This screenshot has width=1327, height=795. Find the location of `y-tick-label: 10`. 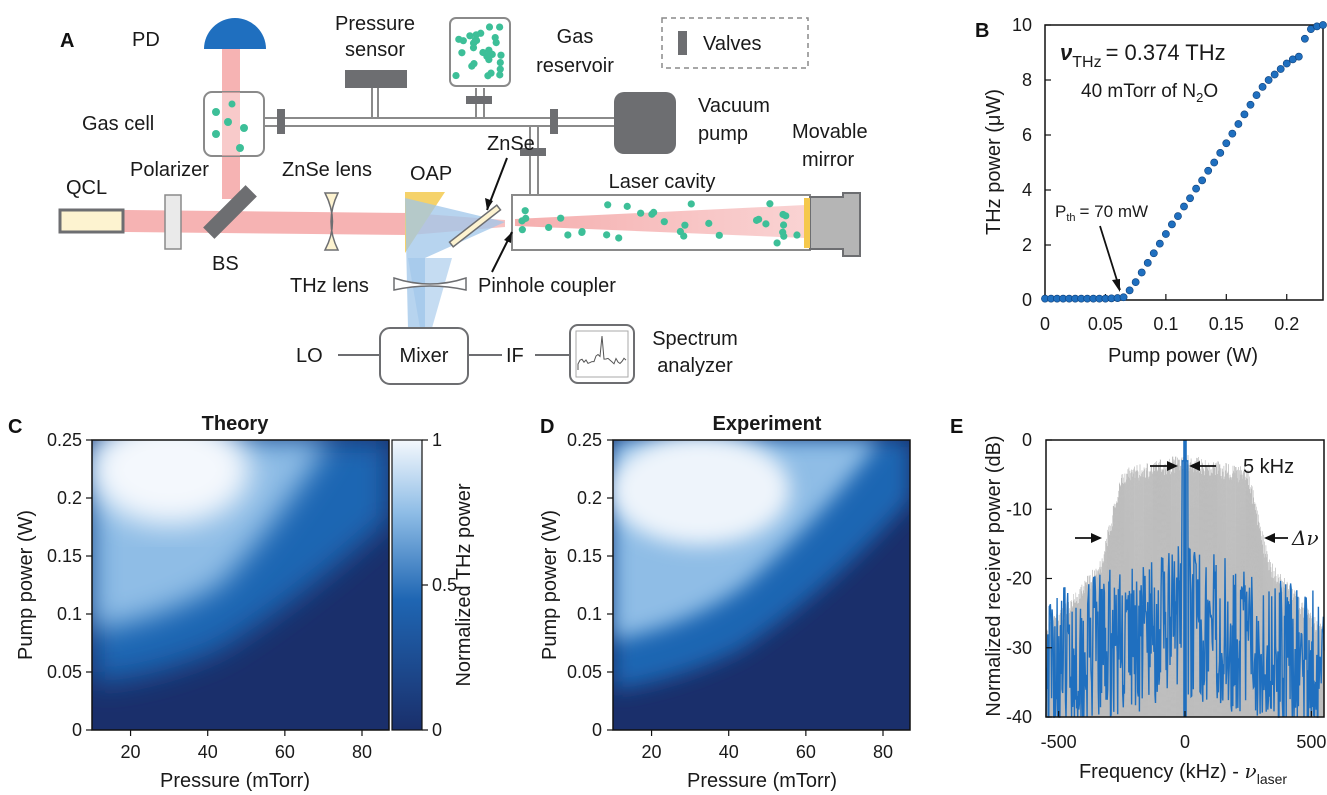

y-tick-label: 10 is located at coordinates (1022, 25).